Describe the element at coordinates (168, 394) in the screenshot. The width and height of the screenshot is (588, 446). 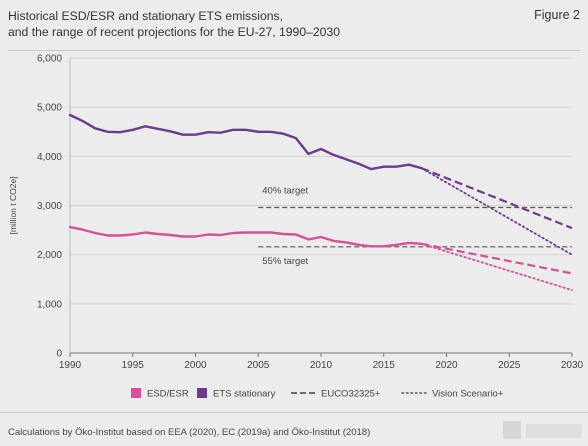
I see `legend-label: ESD/ESR` at that location.